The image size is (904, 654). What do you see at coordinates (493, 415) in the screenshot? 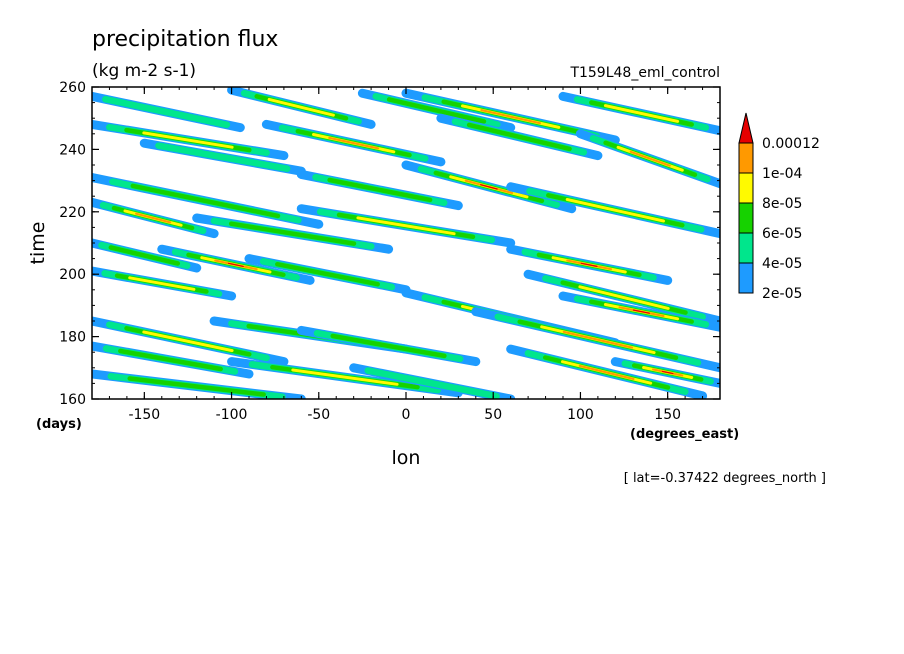
I see `x-tick-label: 50` at bounding box center [493, 415].